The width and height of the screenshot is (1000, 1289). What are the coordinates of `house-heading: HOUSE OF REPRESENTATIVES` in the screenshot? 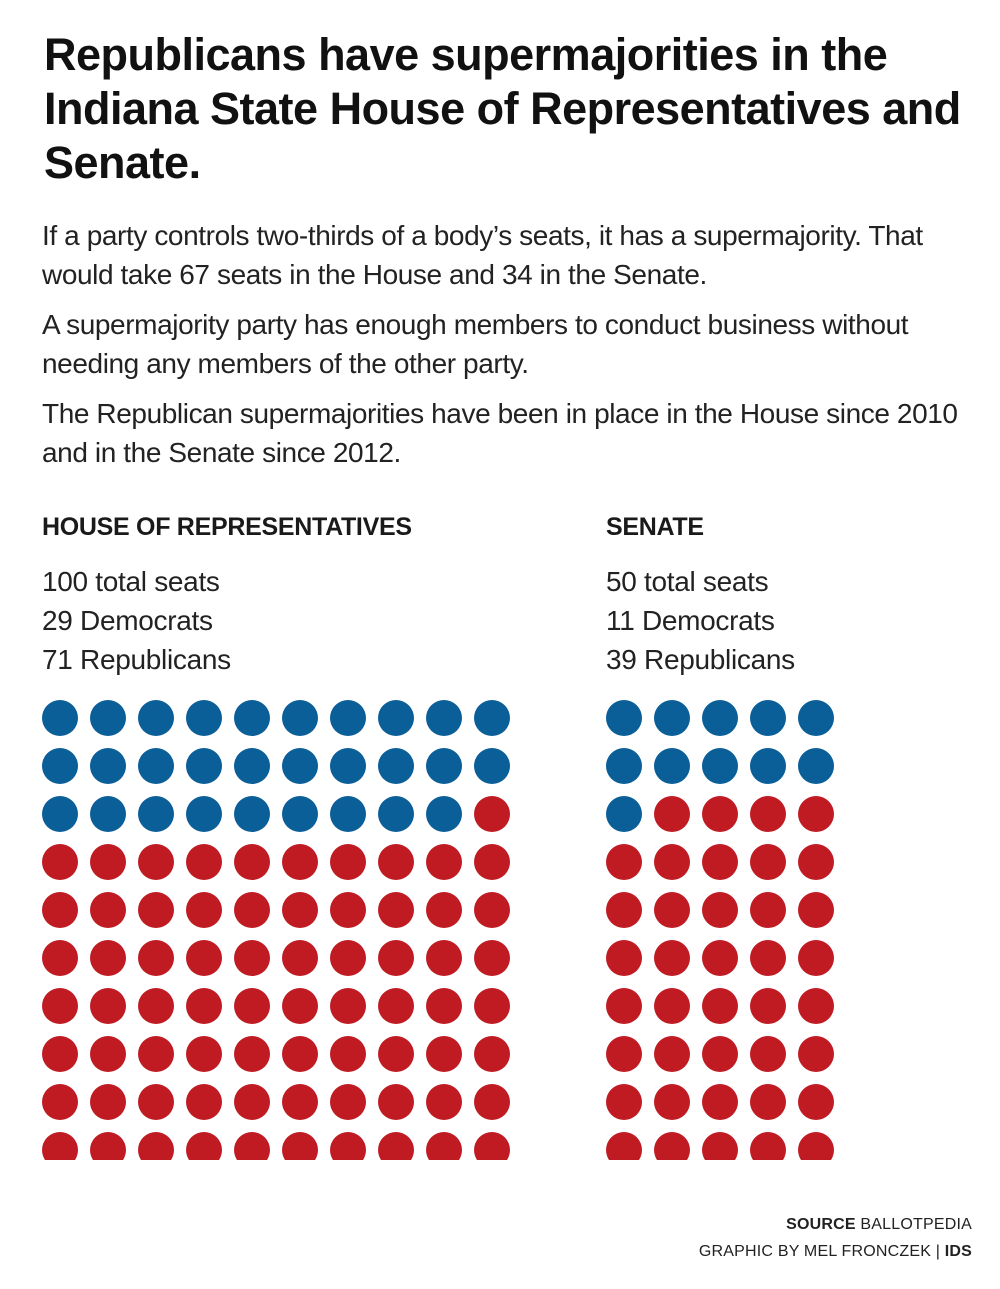 It's located at (227, 527).